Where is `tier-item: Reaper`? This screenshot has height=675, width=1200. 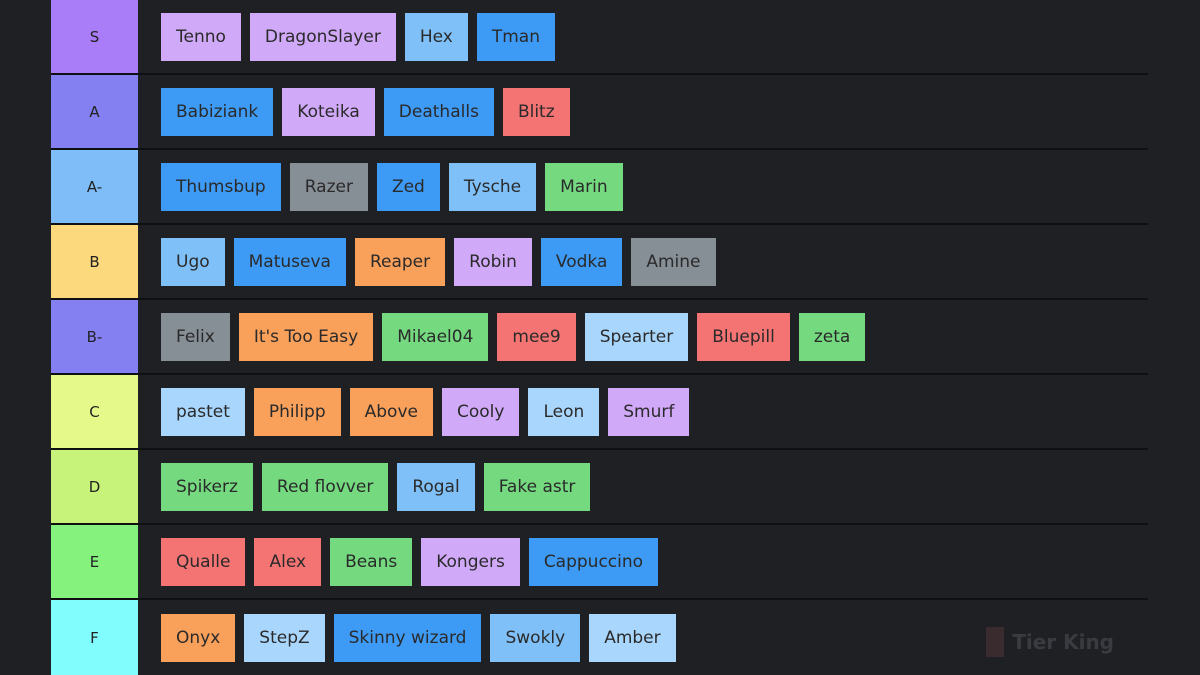
tier-item: Reaper is located at coordinates (400, 261).